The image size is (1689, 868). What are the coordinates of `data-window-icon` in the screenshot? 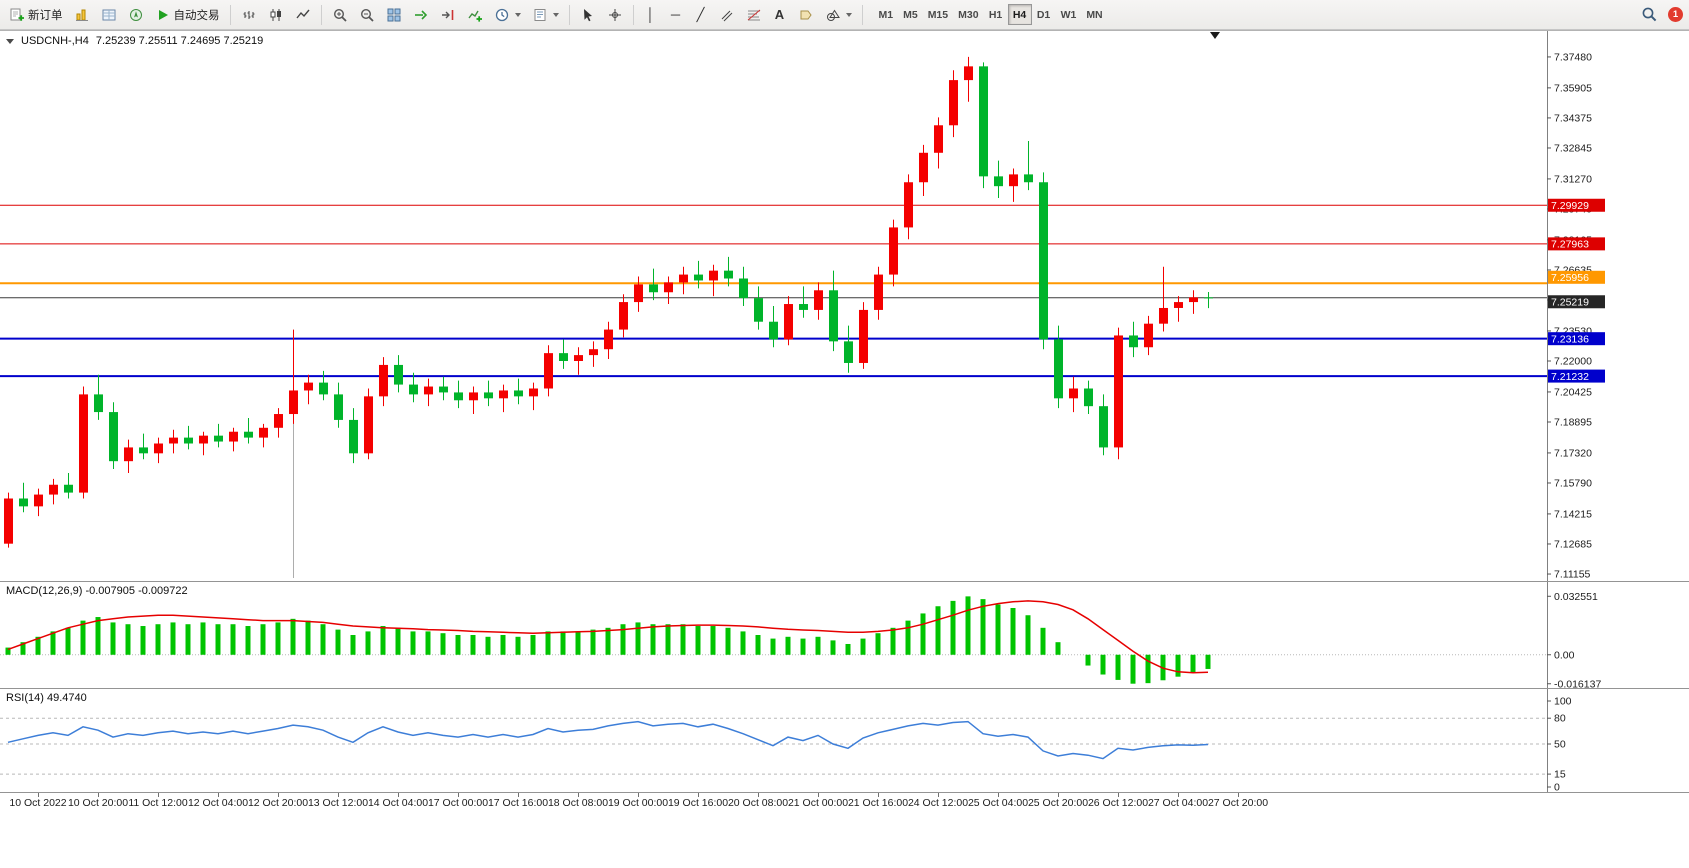 It's located at (109, 15).